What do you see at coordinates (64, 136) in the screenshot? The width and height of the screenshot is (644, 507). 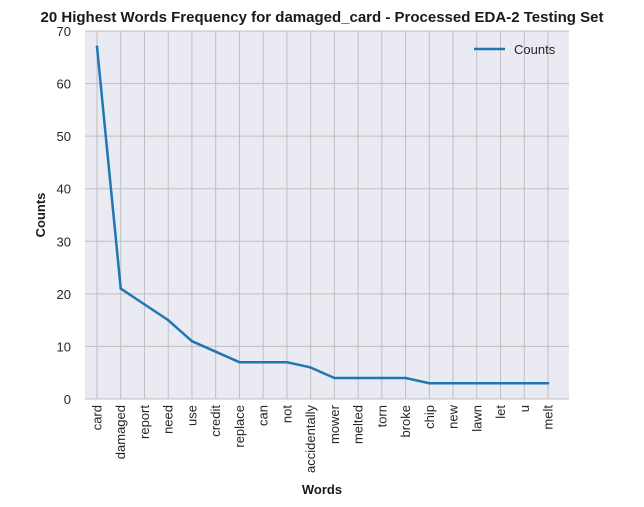 I see `y-tick-label: 50` at bounding box center [64, 136].